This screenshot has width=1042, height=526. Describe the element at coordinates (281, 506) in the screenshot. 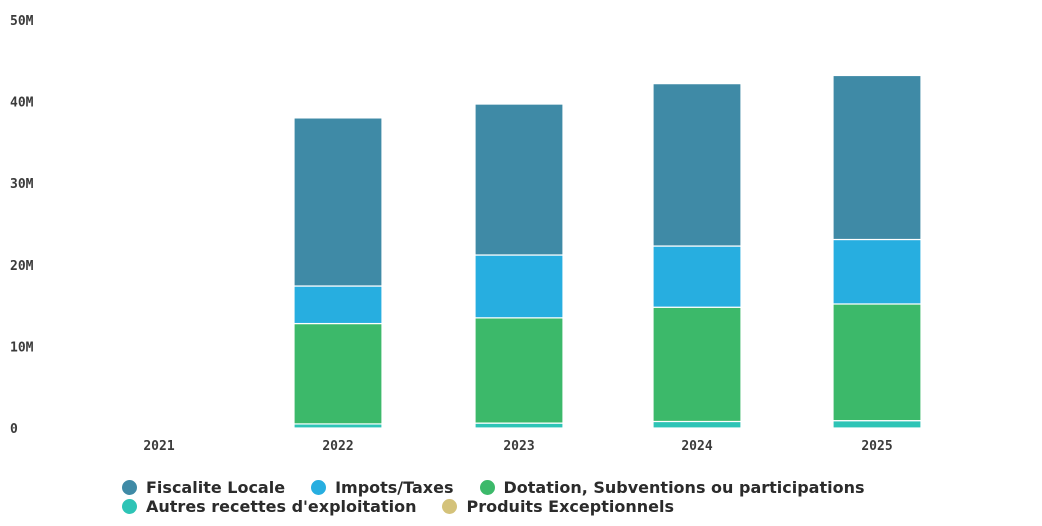

I see `legend-label: Autres recettes d'exploitation` at that location.